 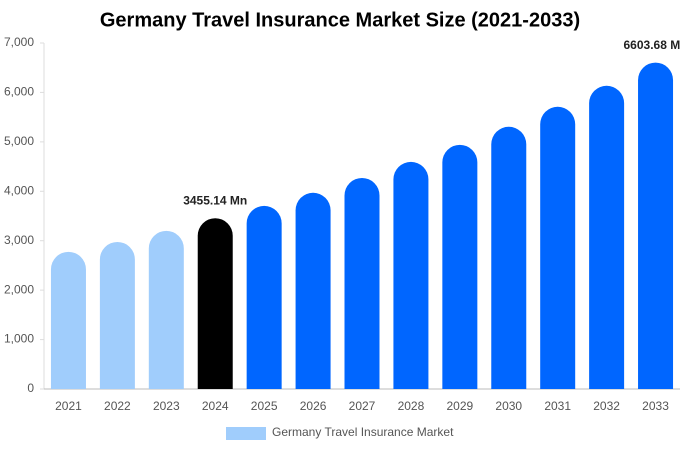 I want to click on x-tick-label: 2021, so click(x=68, y=406).